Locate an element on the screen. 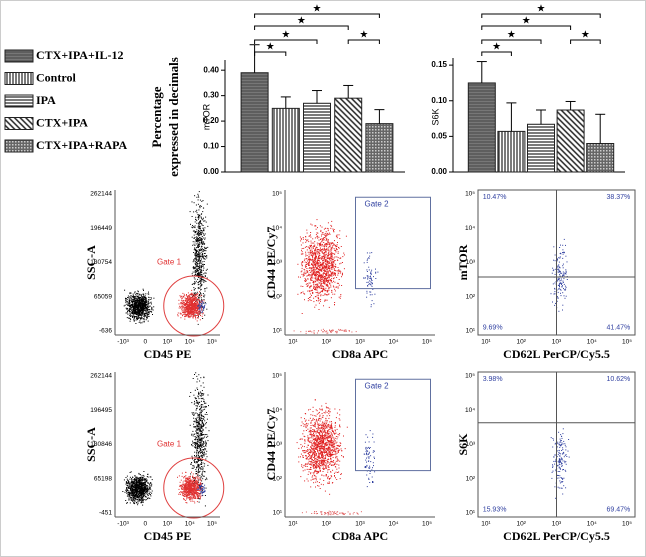  y-tick-label: 0.30 is located at coordinates (211, 95).